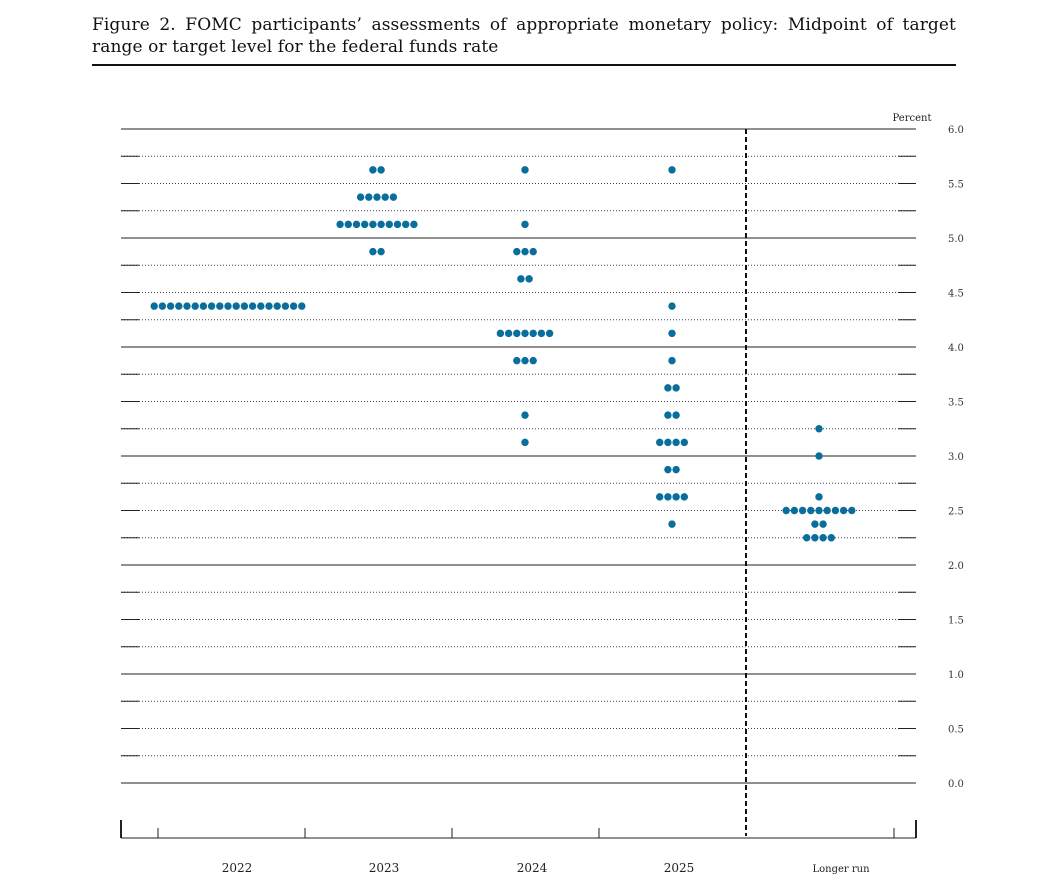 This screenshot has width=1062, height=894. I want to click on x-category-label: 2025, so click(679, 868).